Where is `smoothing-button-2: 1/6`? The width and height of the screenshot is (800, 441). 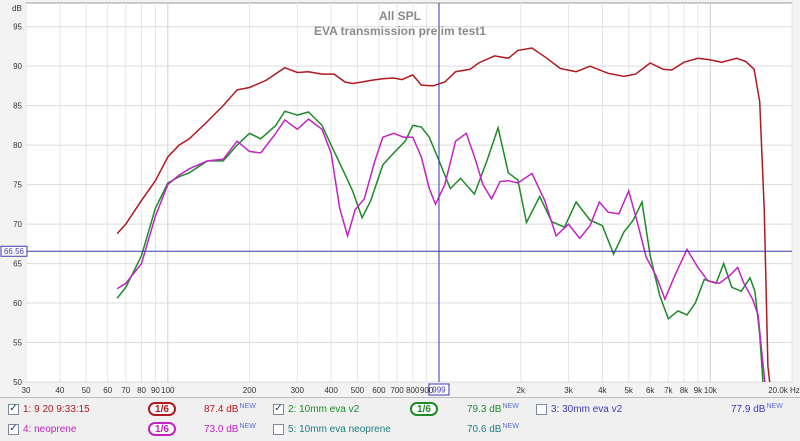
smoothing-button-2: 1/6 is located at coordinates (424, 409).